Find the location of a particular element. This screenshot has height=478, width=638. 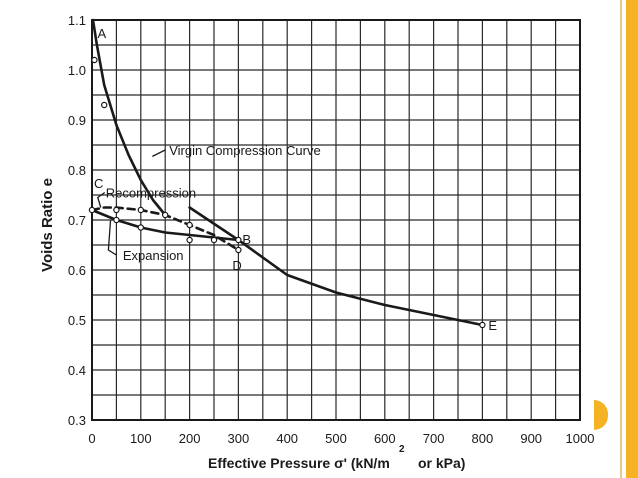

slide-accent-mark is located at coordinates (601, 415).